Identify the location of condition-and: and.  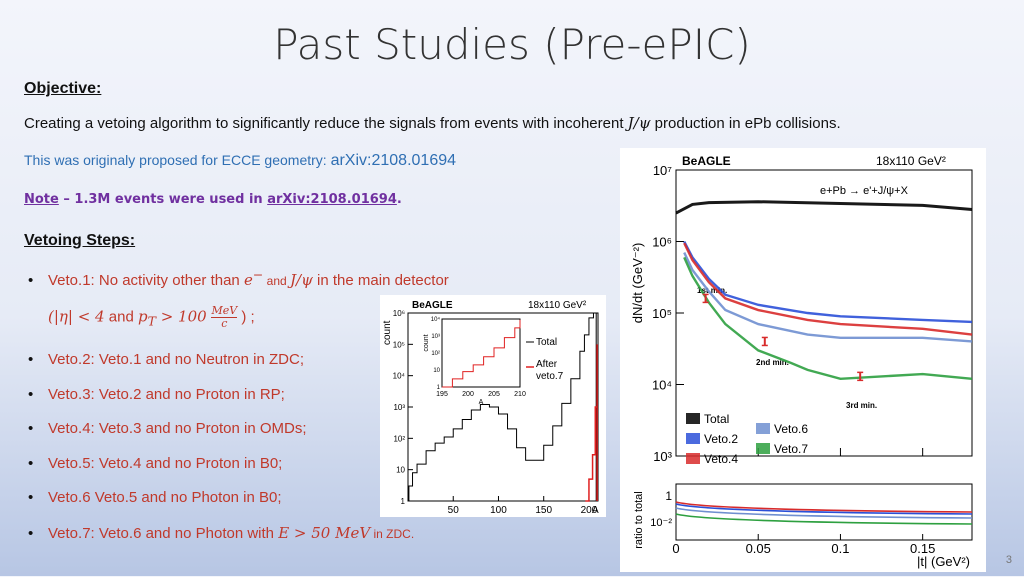
(121, 317).